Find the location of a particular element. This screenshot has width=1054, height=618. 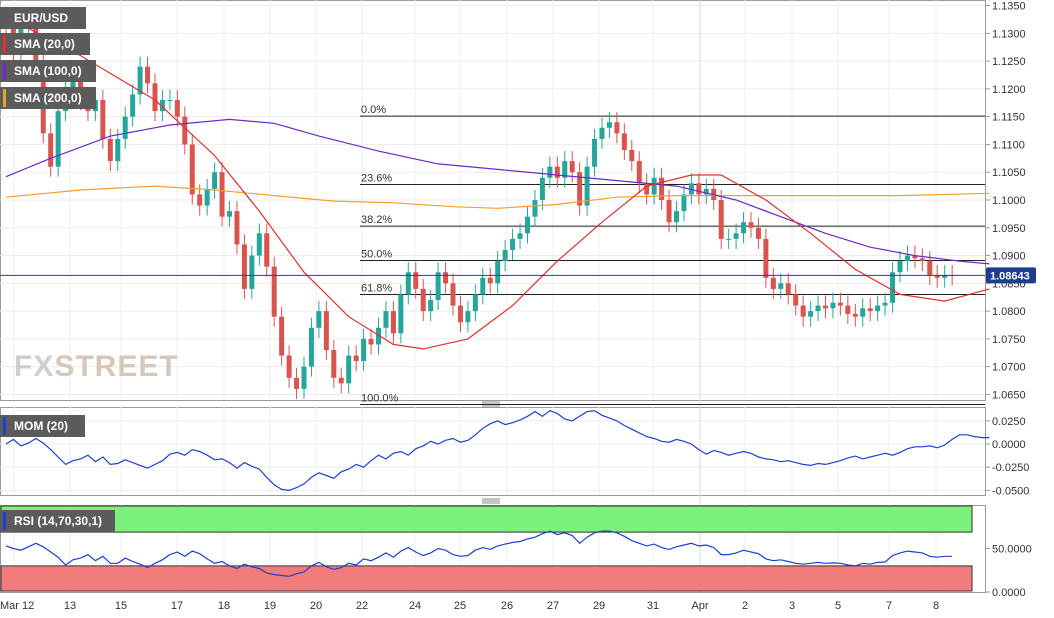

rsi-oversold-zone is located at coordinates (486, 578).